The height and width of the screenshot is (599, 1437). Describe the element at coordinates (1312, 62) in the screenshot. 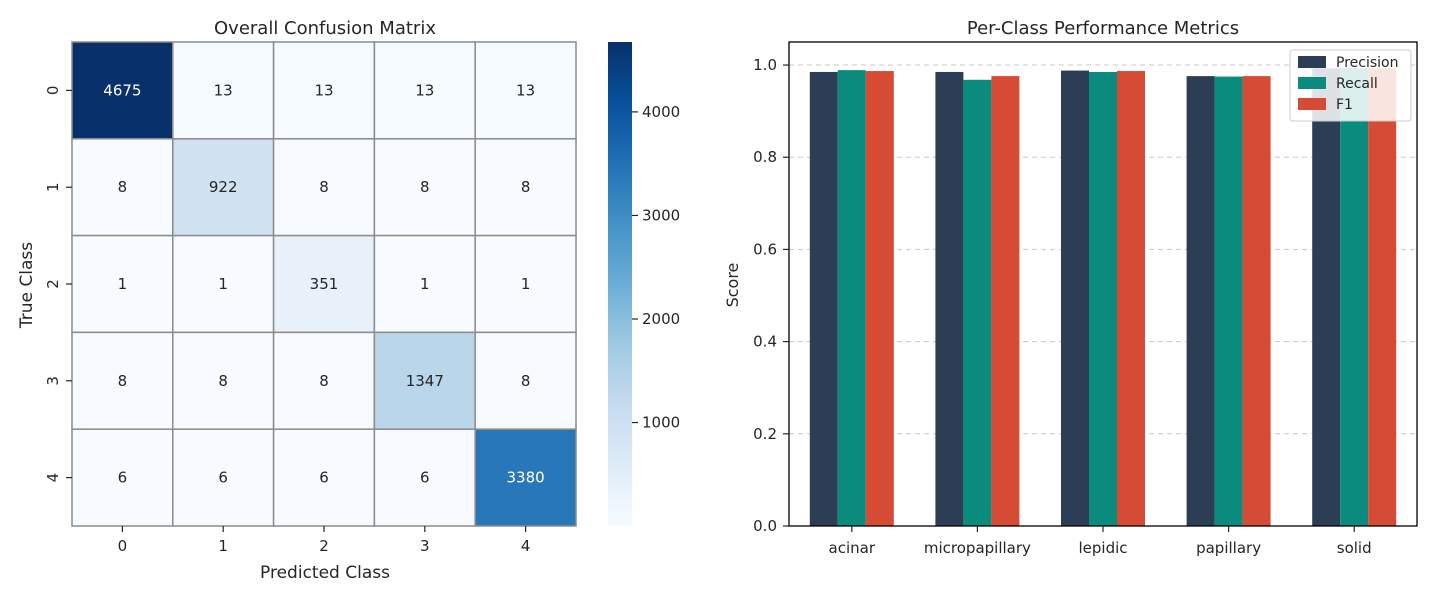

I see `legend-swatch-precision` at that location.